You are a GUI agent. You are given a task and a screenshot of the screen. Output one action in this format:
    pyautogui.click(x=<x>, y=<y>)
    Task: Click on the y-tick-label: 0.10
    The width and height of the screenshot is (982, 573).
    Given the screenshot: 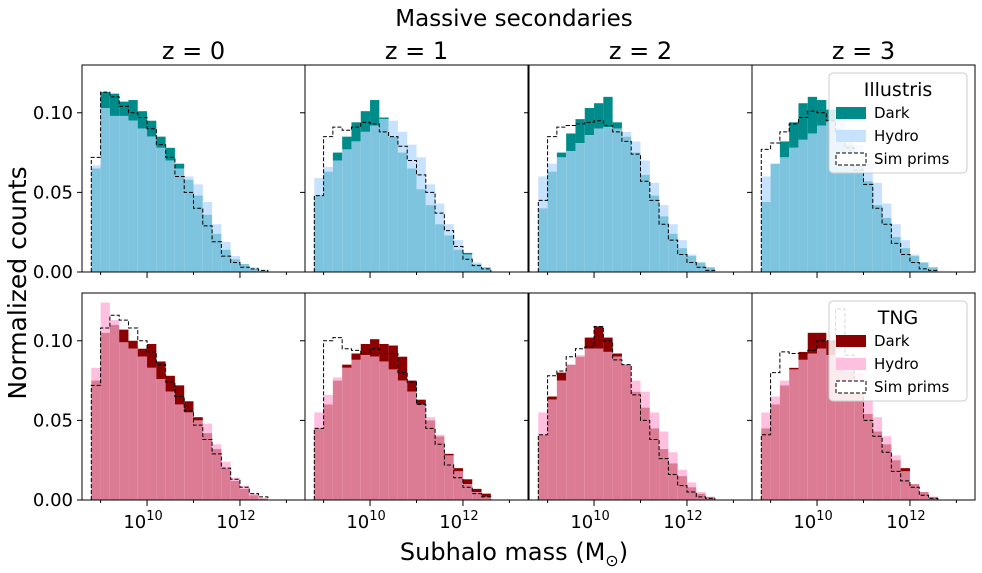 What is the action you would take?
    pyautogui.click(x=53, y=341)
    